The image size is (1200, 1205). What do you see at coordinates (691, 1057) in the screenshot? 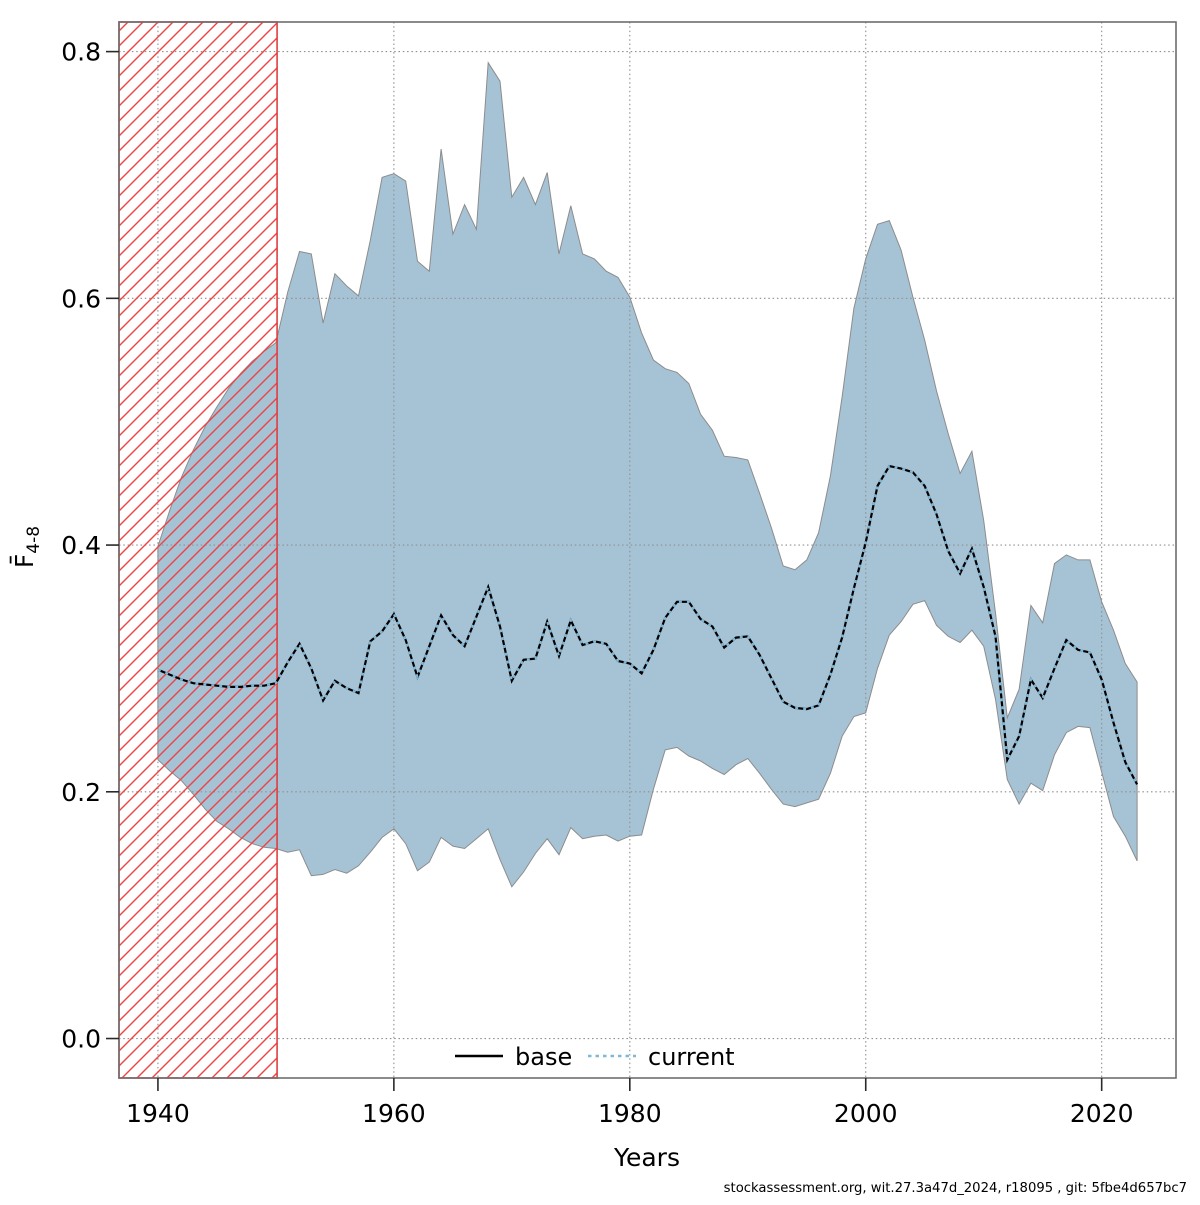
I see `legend-current-label: current` at bounding box center [691, 1057].